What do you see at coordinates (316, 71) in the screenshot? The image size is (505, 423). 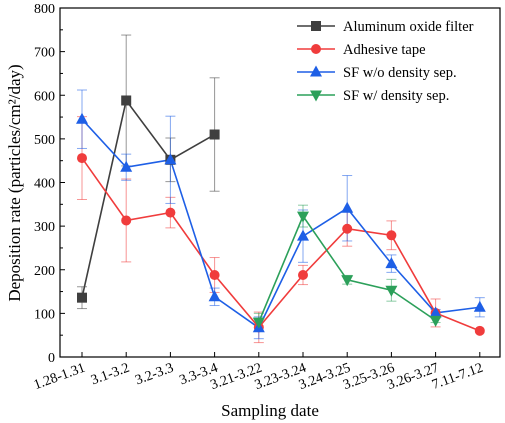 I see `sf-w-o-density-sep-legend-marker` at bounding box center [316, 71].